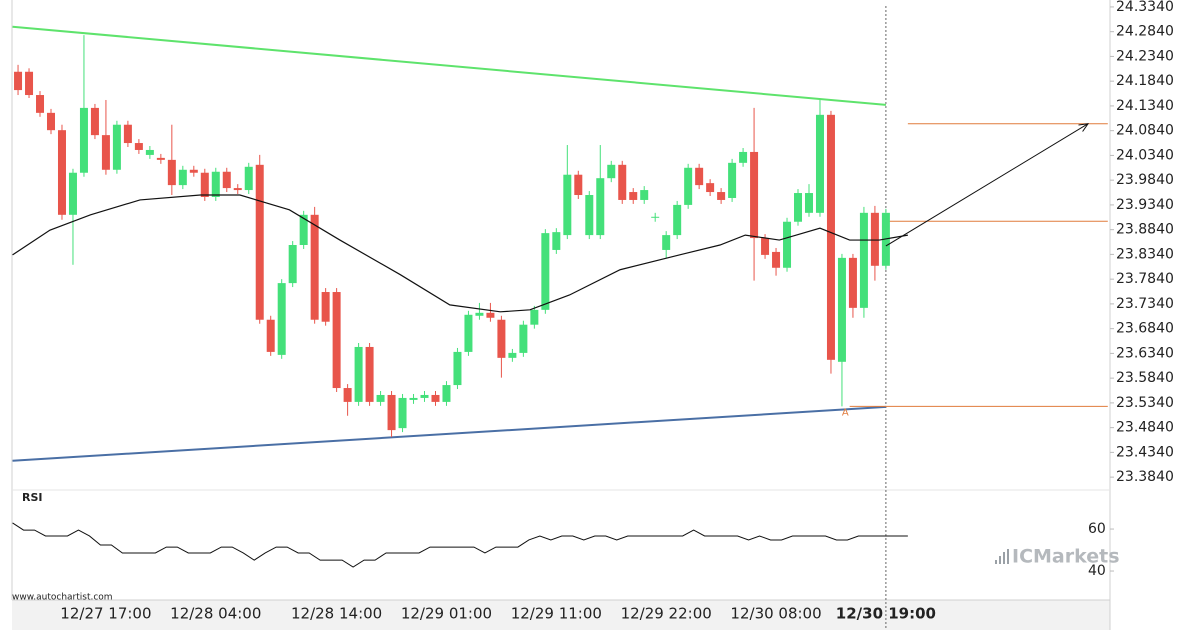 The height and width of the screenshot is (634, 1200). Describe the element at coordinates (1066, 557) in the screenshot. I see `brand-name: ICMarkets` at that location.